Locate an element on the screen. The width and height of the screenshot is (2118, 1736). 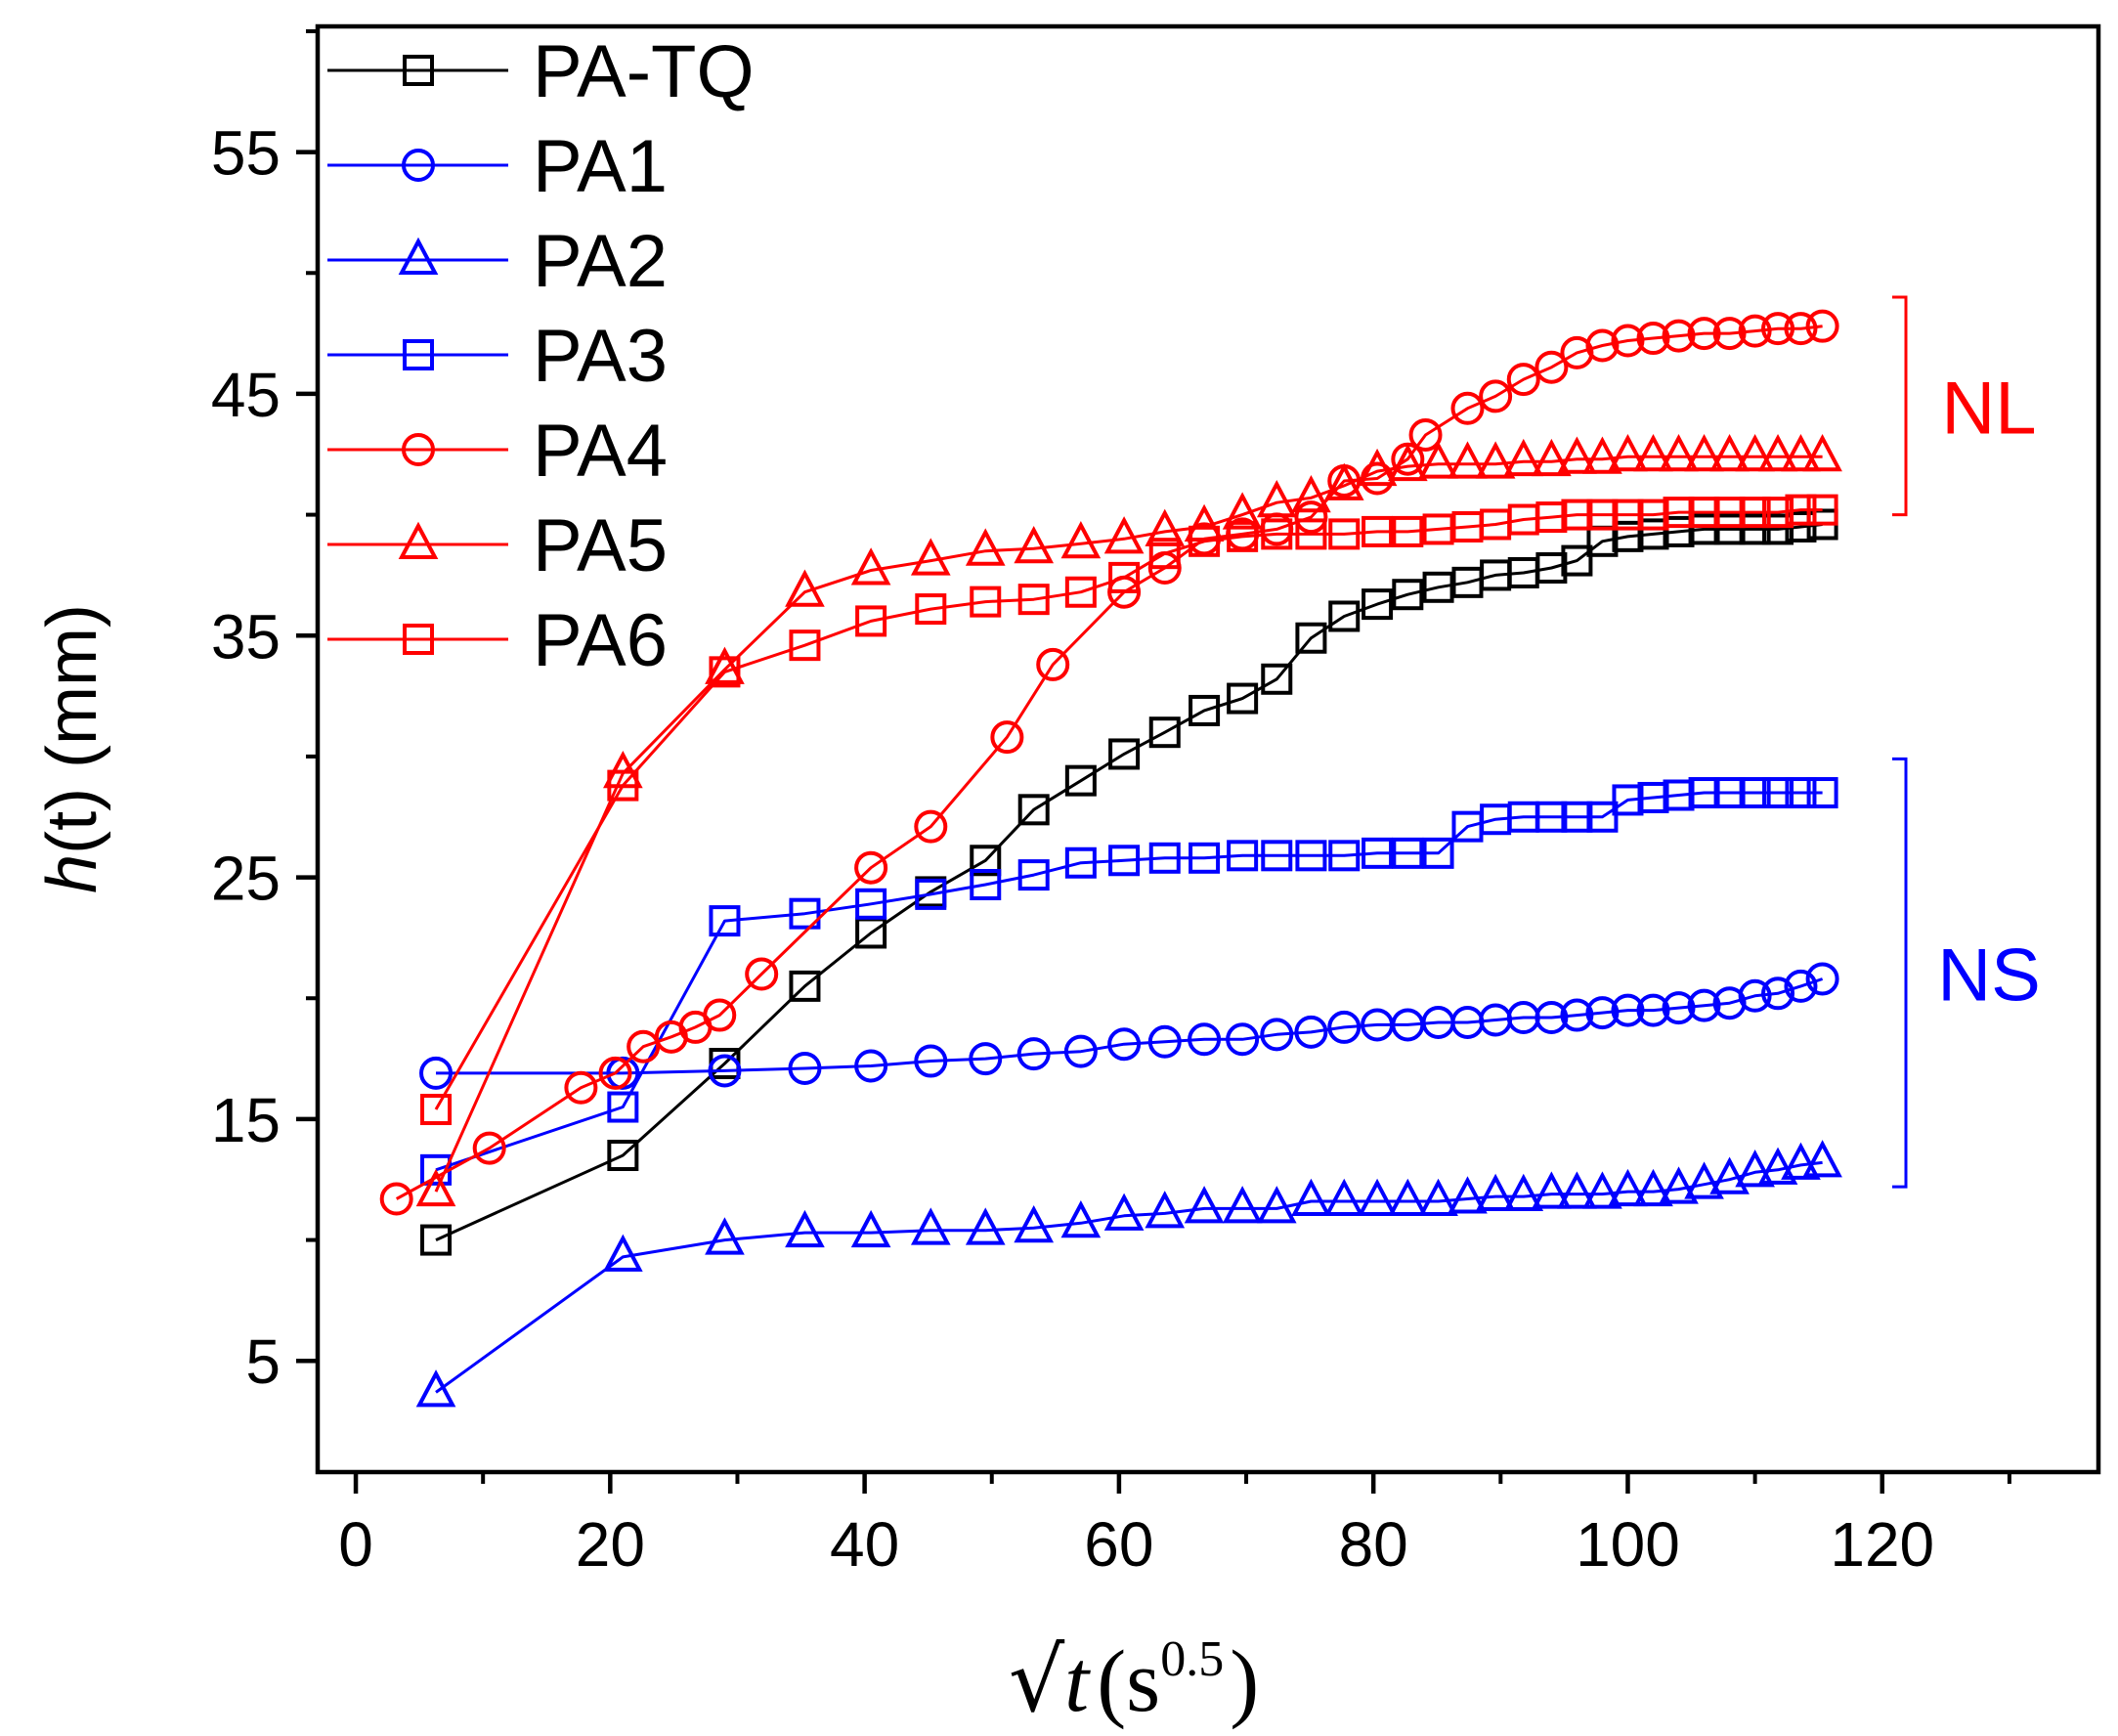
x-axis-title: √t(s0.5) is located at coordinates (1134, 1680).